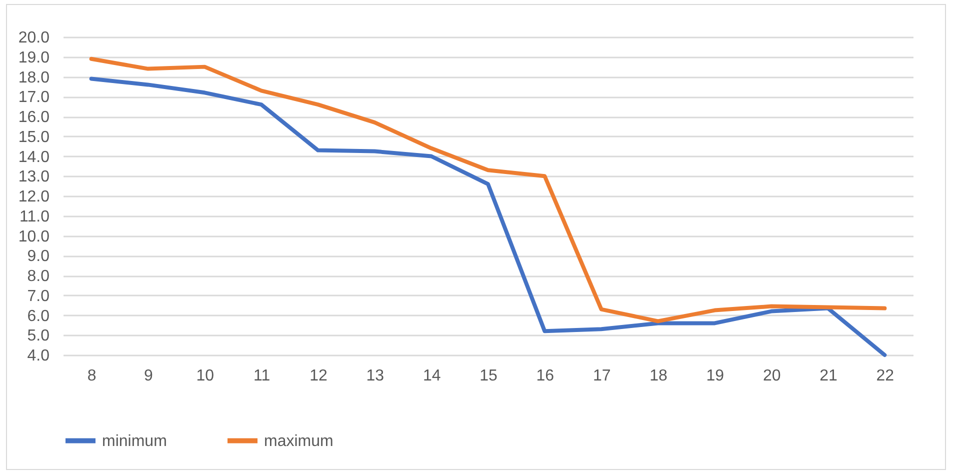  Describe the element at coordinates (38, 257) in the screenshot. I see `y-tick-label: 9.0` at that location.